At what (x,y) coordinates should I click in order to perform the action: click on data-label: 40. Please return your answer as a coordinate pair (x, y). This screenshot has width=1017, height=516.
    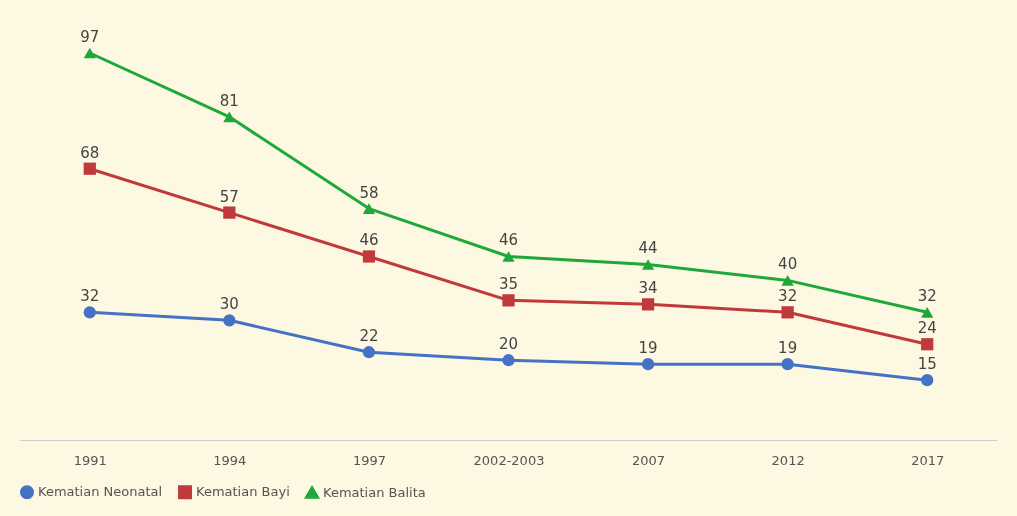
    Looking at the image, I should click on (788, 264).